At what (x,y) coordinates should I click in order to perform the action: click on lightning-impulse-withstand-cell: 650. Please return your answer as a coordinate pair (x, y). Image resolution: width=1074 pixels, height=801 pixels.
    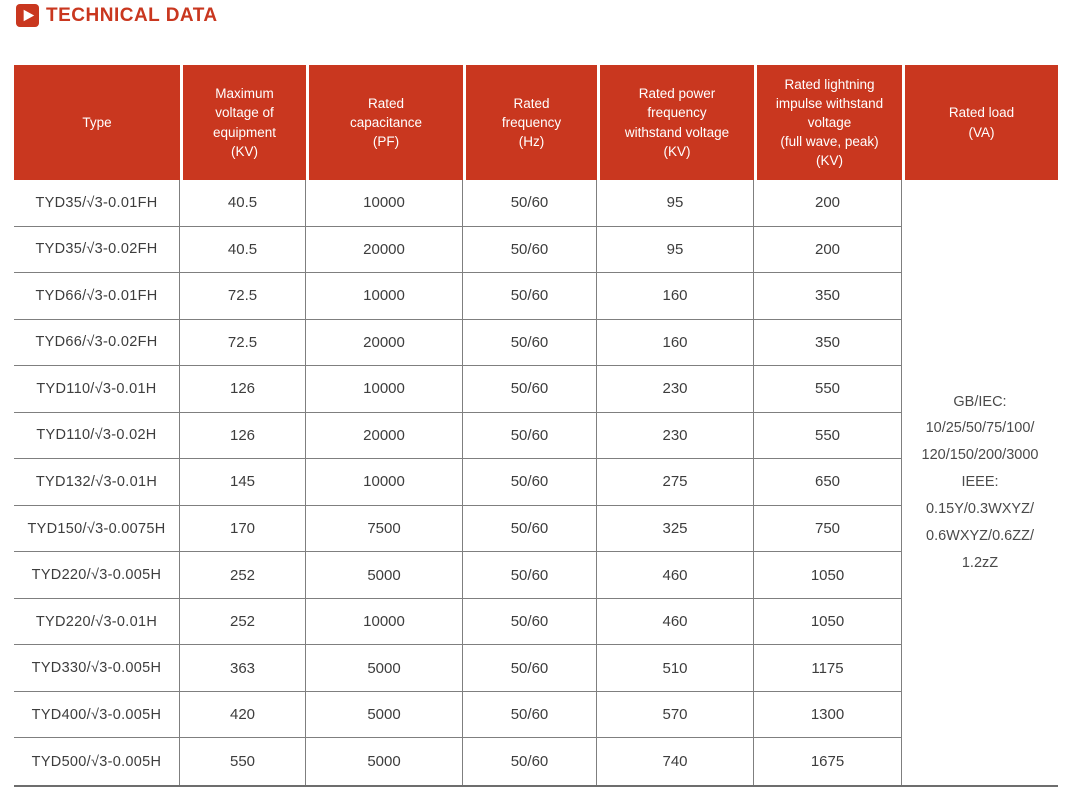
    Looking at the image, I should click on (828, 482).